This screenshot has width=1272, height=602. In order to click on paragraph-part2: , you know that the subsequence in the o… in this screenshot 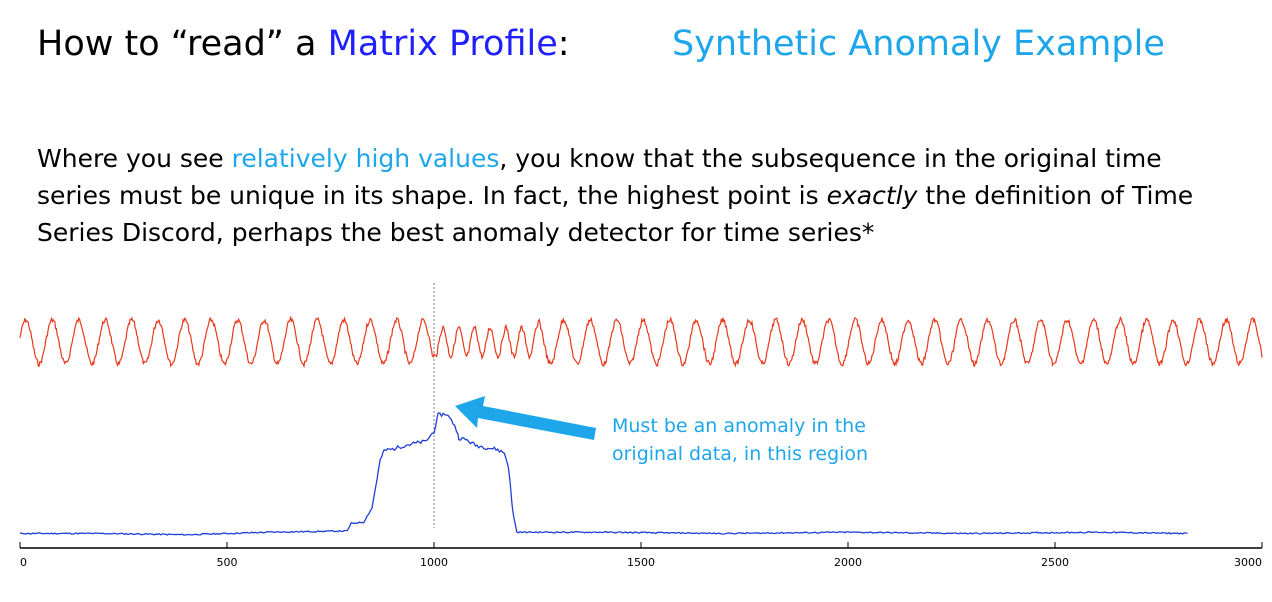, I will do `click(599, 177)`.